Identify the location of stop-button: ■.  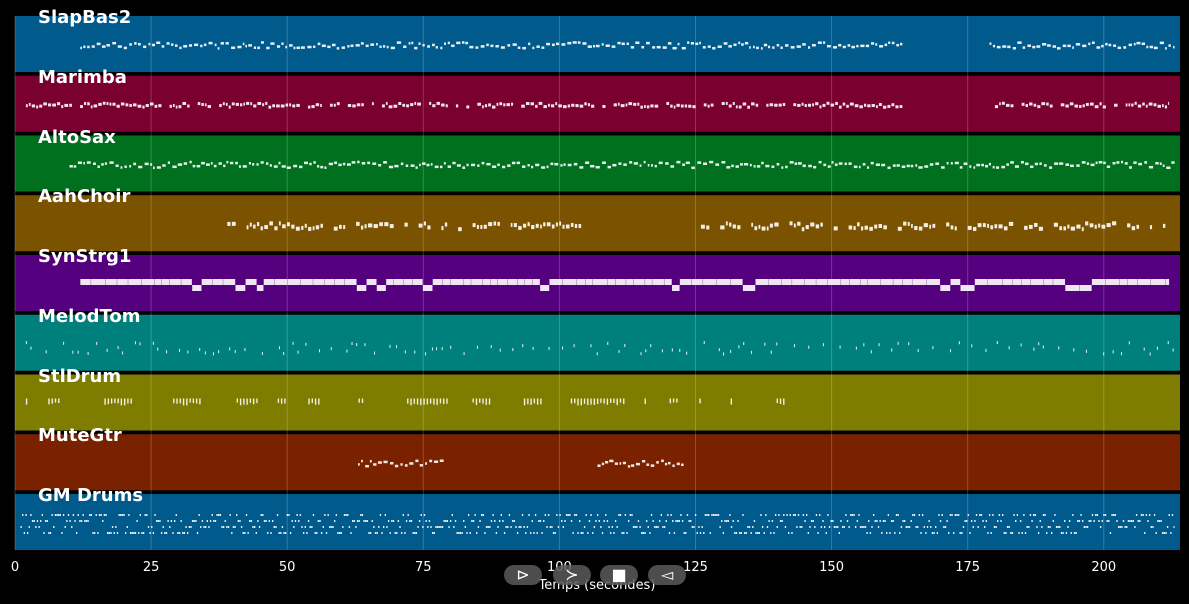
(619, 575).